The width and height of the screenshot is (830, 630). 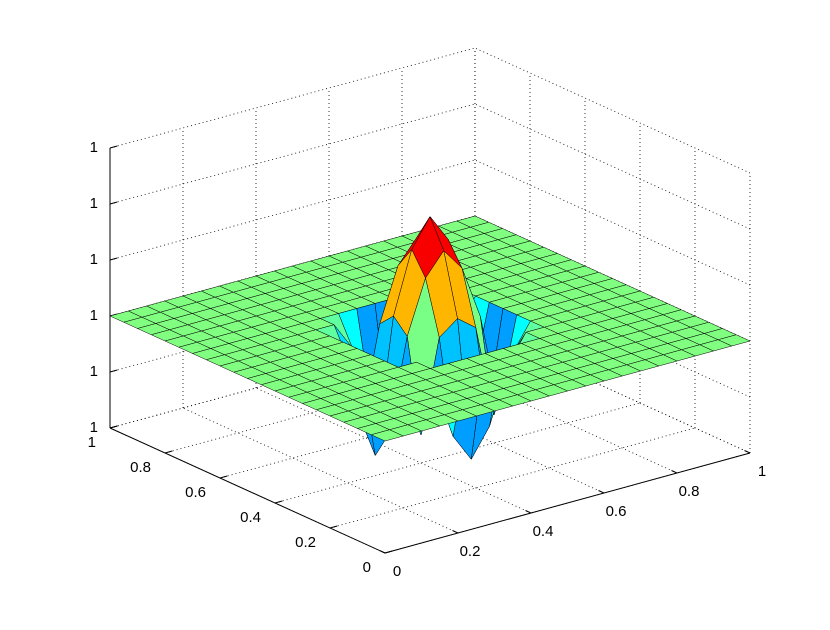 What do you see at coordinates (367, 567) in the screenshot?
I see `y-tick-label: 0` at bounding box center [367, 567].